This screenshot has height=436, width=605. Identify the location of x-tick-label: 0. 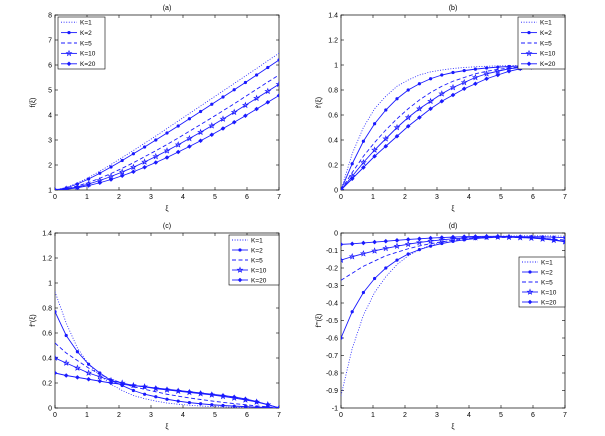
(341, 197).